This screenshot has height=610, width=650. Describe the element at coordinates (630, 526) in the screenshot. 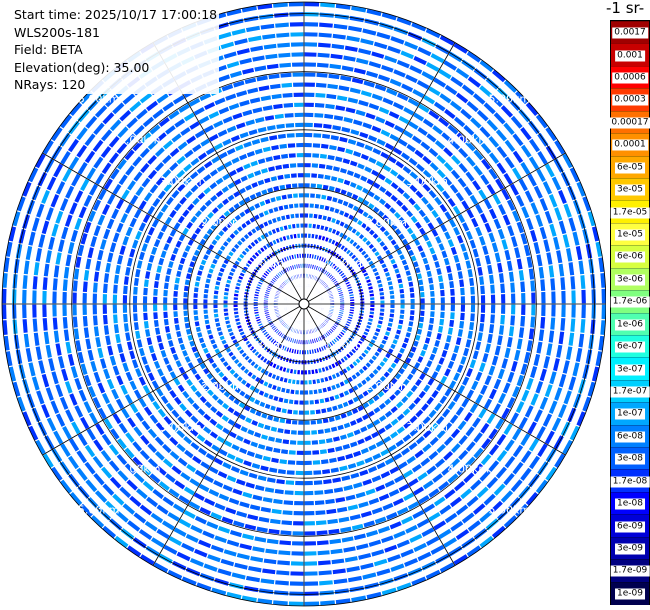

I see `colorbar-tick-label: 6e-09` at that location.